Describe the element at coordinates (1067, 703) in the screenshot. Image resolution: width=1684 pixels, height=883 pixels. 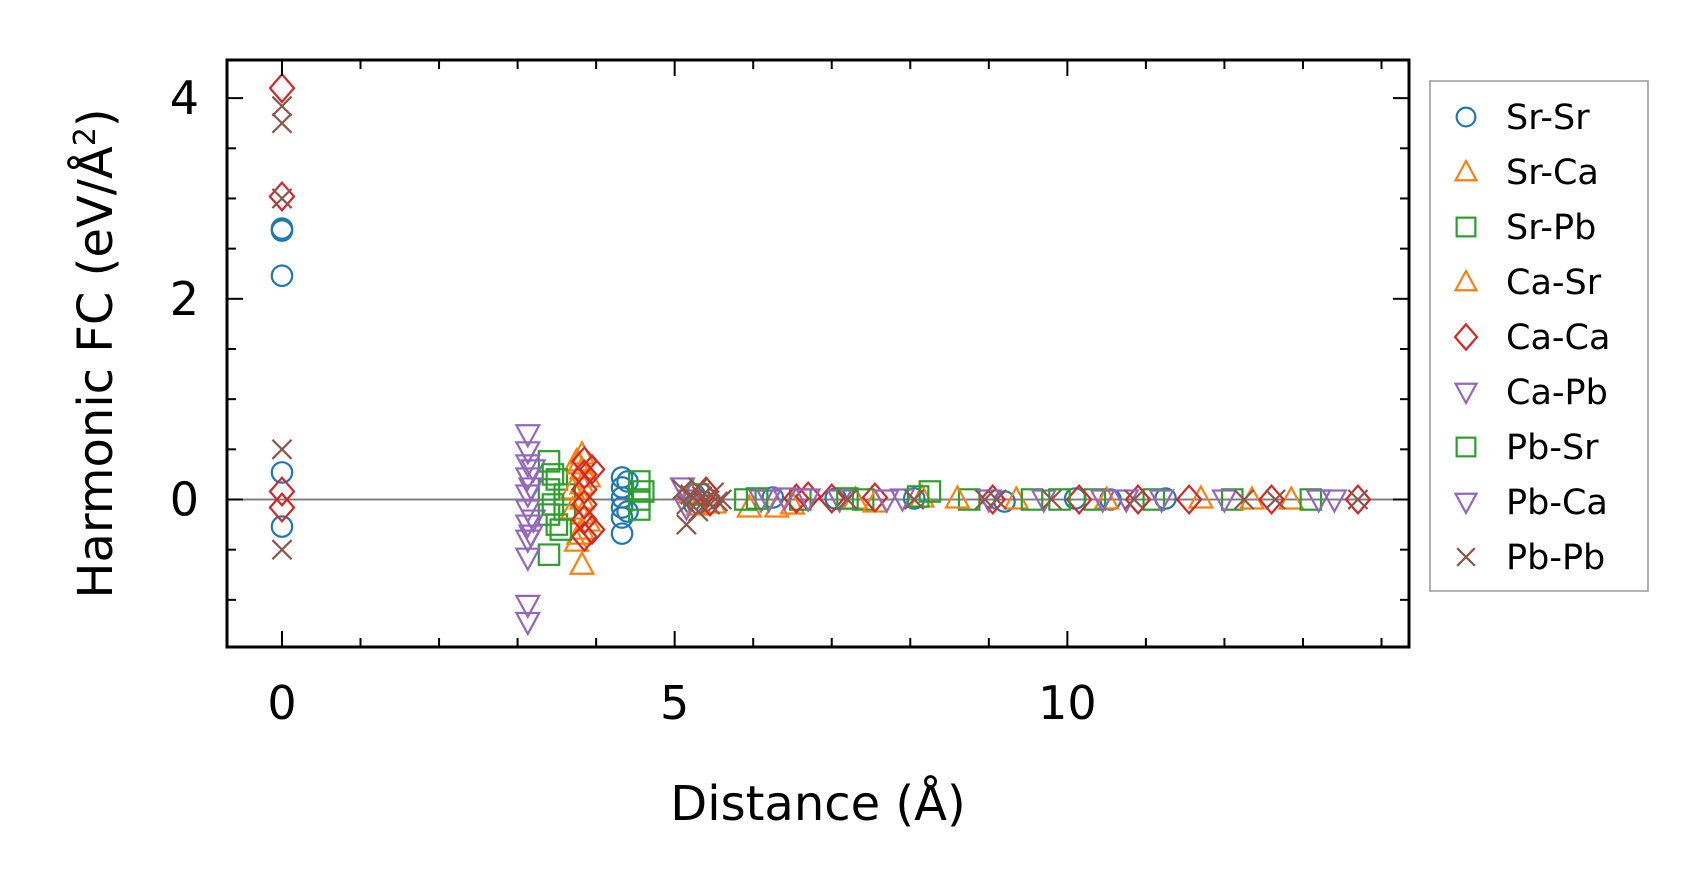
I see `x-tick-label: 10` at that location.